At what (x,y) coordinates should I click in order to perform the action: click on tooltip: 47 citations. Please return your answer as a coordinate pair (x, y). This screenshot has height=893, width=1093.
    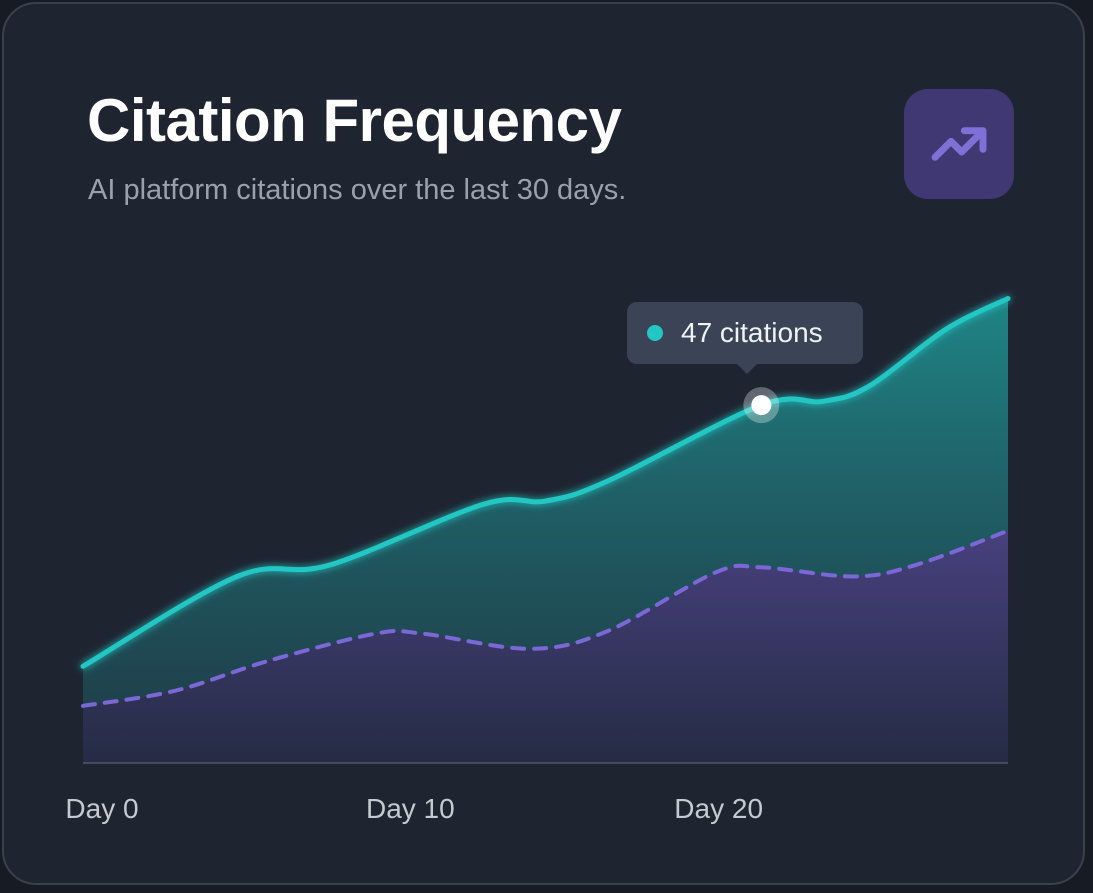
    Looking at the image, I should click on (745, 338).